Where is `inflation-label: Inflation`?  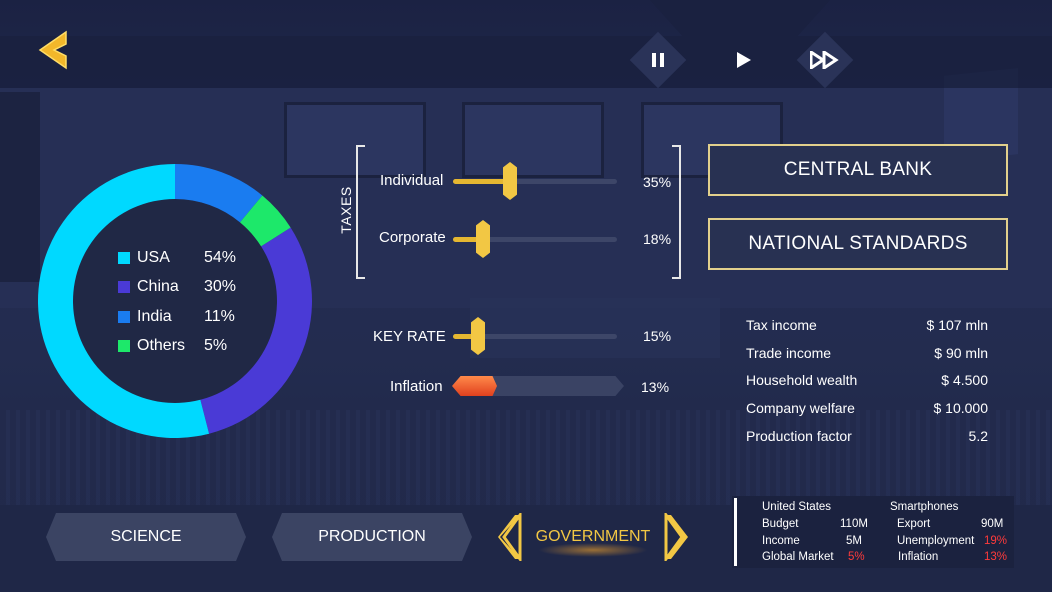 inflation-label: Inflation is located at coordinates (416, 386).